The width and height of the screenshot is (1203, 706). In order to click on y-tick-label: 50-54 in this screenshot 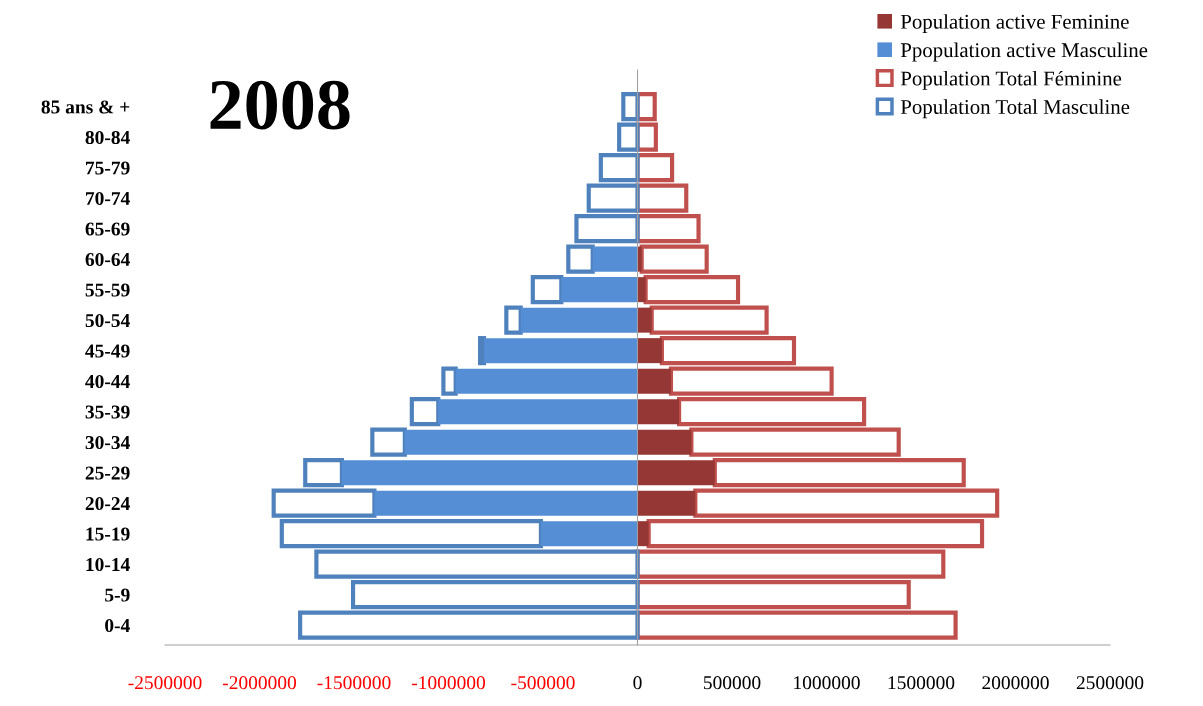, I will do `click(107, 320)`.